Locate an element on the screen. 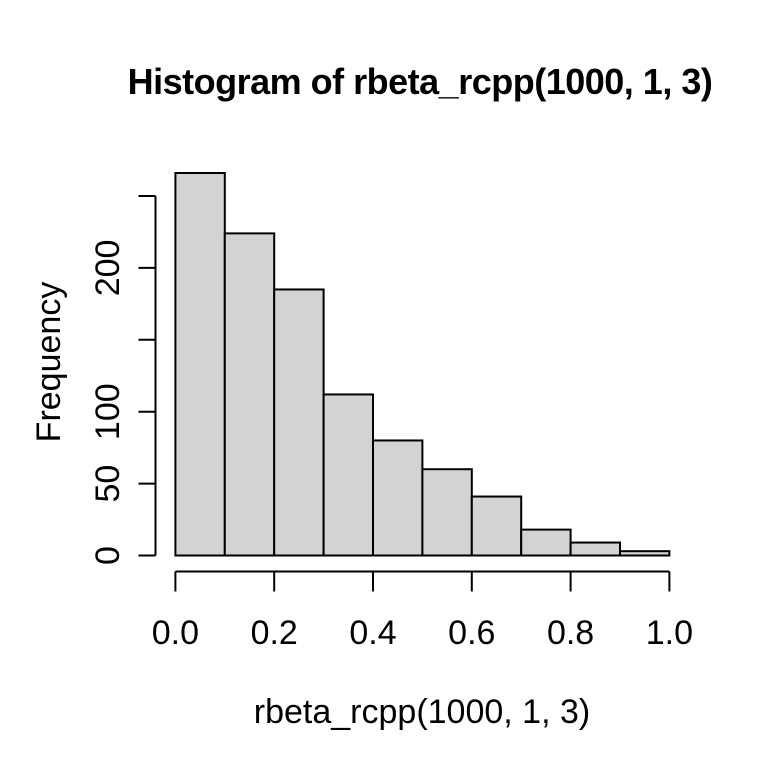 Image resolution: width=768 pixels, height=768 pixels. x-axis-tick-label: 0.8 is located at coordinates (570, 633).